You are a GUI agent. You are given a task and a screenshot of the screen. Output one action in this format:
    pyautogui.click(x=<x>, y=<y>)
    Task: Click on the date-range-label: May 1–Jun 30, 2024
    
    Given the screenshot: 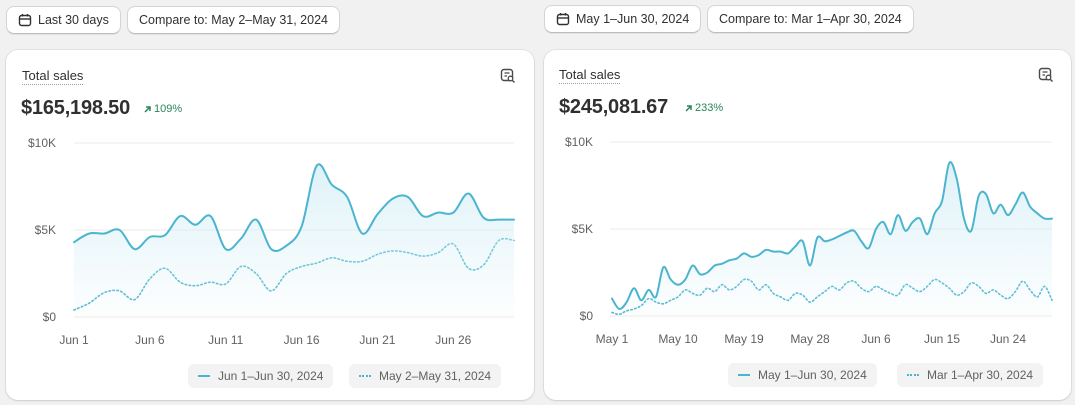 What is the action you would take?
    pyautogui.click(x=633, y=19)
    